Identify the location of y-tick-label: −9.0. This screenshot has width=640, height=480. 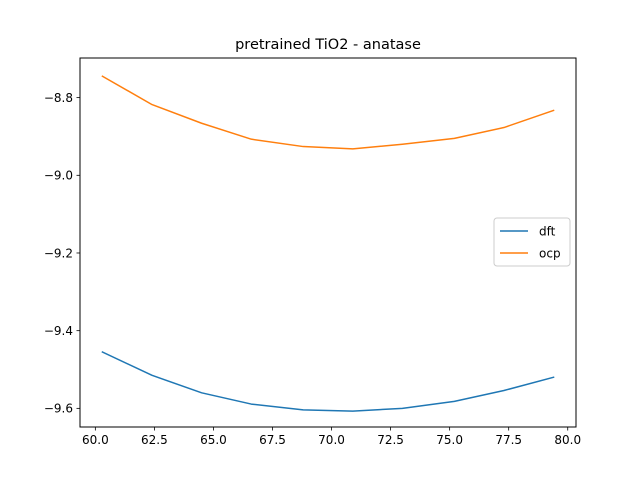
(58, 176).